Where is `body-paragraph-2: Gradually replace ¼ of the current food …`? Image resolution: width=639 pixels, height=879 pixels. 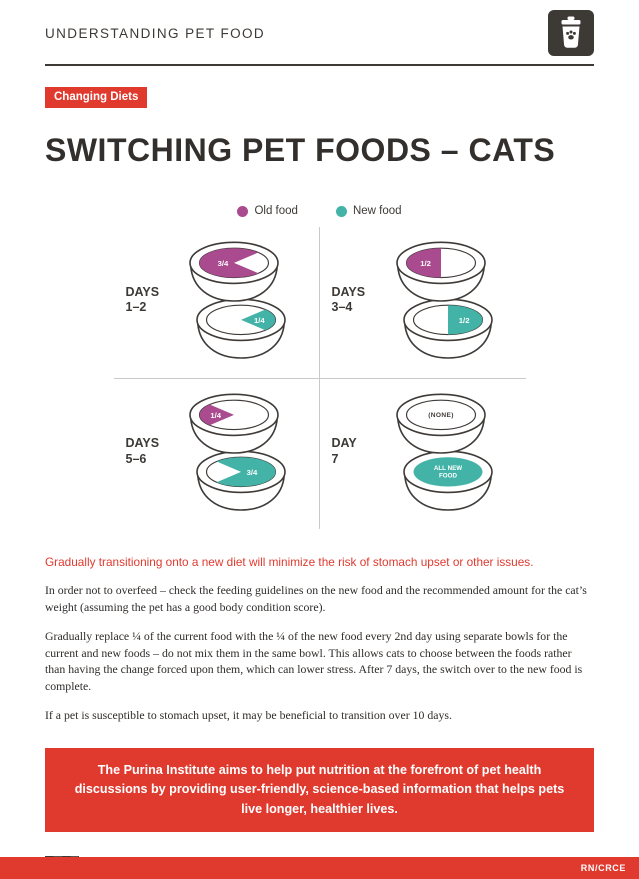
body-paragraph-2: Gradually replace ¼ of the current food … is located at coordinates (314, 661).